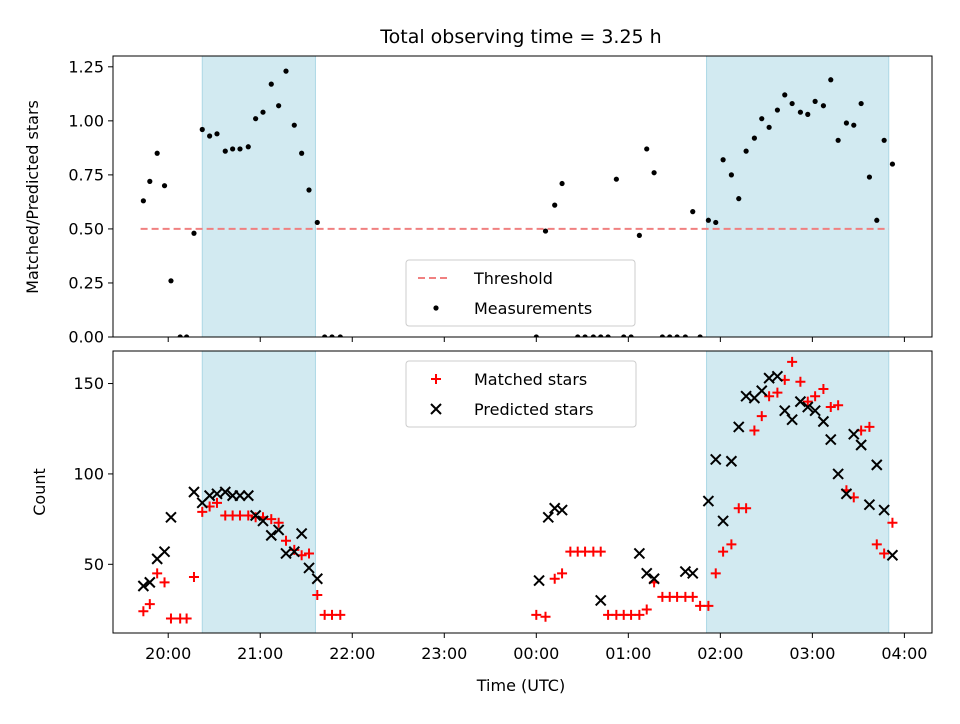 Image resolution: width=960 pixels, height=724 pixels. Describe the element at coordinates (86, 228) in the screenshot. I see `top-y-tick-label: 0.50` at that location.